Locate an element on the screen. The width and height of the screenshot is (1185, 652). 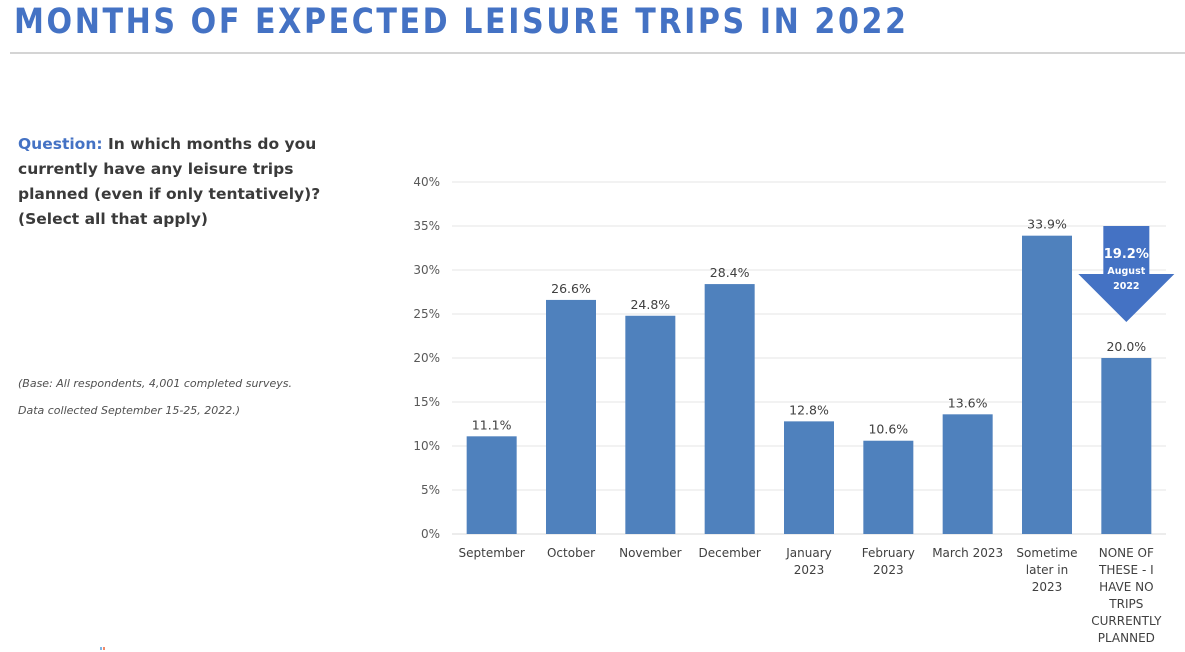
callout: 19.2% August 2022 is located at coordinates (1126, 274).